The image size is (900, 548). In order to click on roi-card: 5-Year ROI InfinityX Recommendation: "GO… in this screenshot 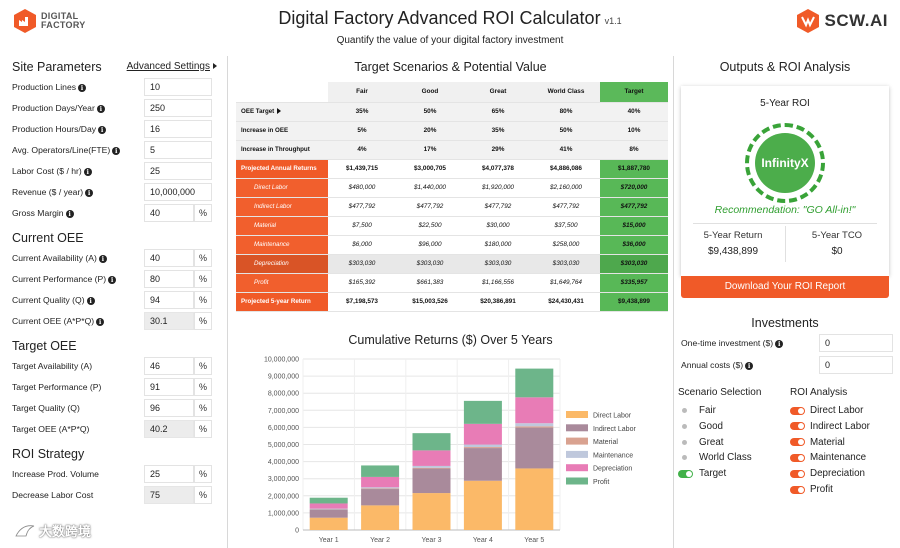, I will do `click(785, 181)`.